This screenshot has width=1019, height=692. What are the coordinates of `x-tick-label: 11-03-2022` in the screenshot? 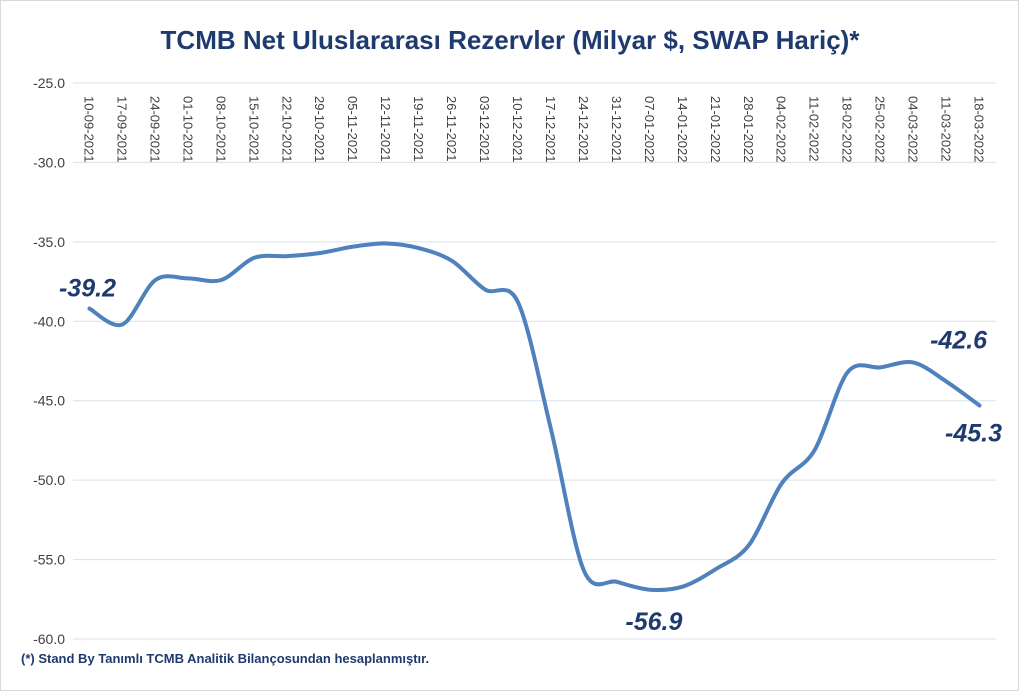 It's located at (946, 129).